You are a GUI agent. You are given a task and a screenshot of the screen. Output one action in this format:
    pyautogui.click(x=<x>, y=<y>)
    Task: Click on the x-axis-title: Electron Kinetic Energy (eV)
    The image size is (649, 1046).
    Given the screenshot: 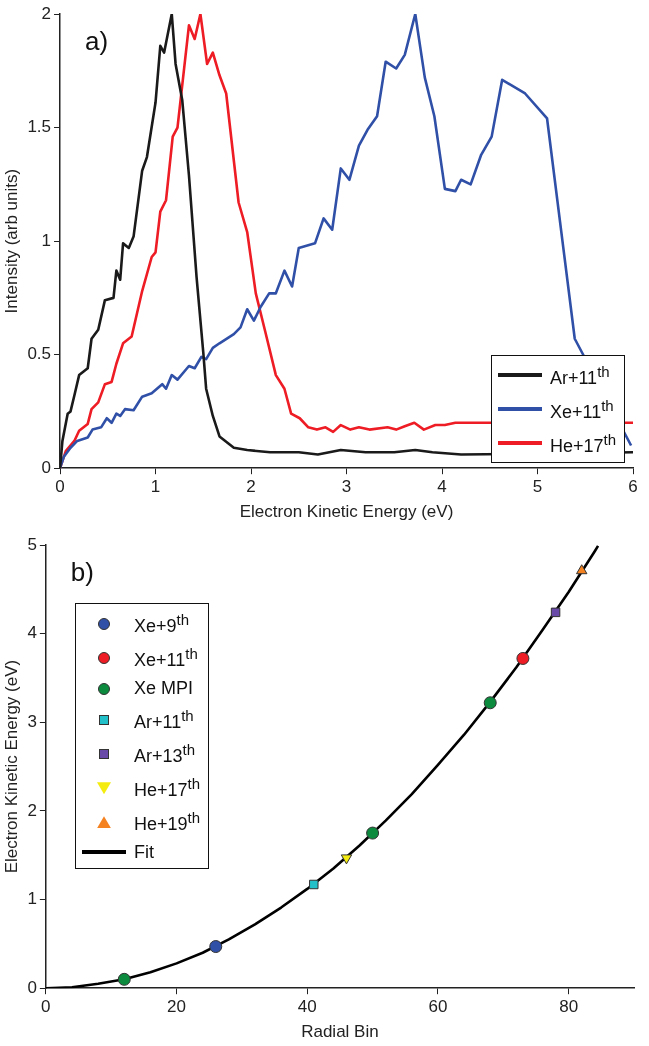 What is the action you would take?
    pyautogui.click(x=346, y=512)
    